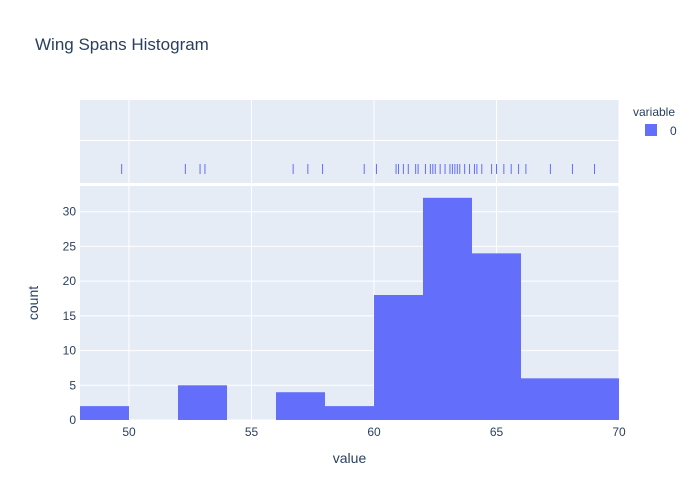 Image resolution: width=700 pixels, height=500 pixels. I want to click on x-tick-label: 70, so click(619, 432).